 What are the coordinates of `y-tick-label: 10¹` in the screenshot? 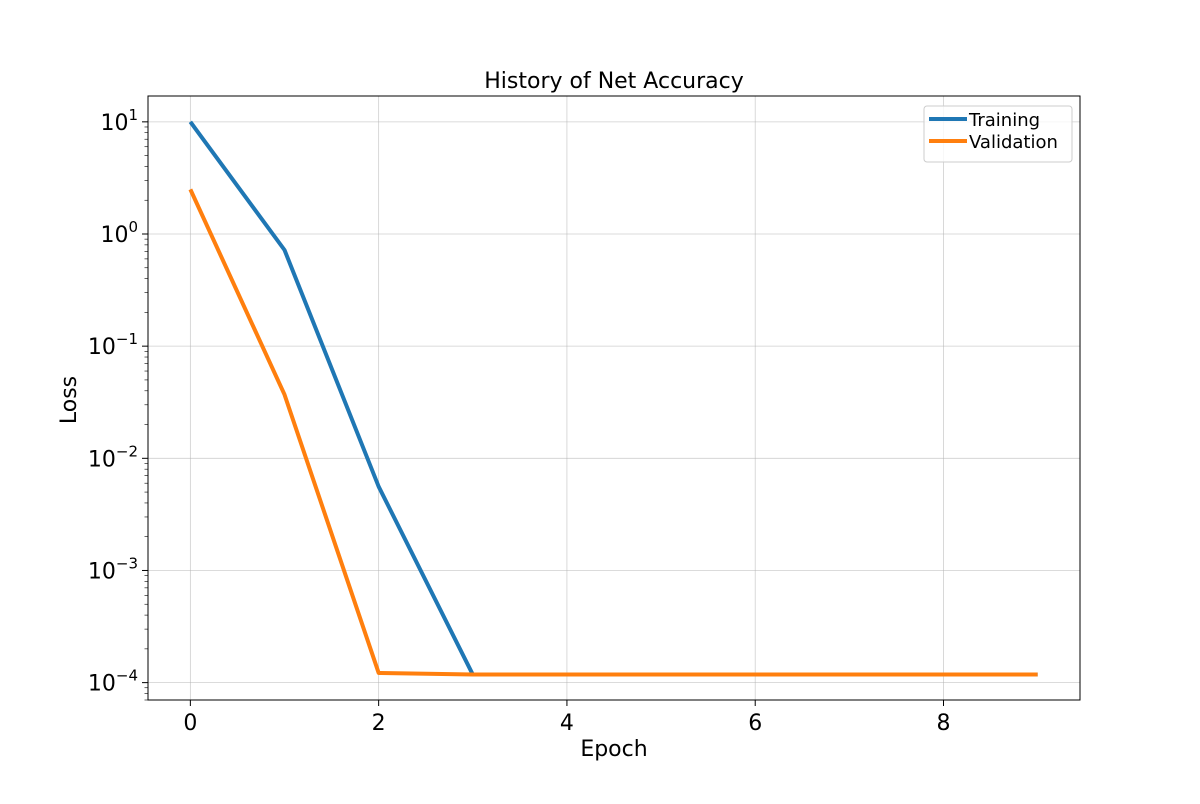 It's located at (119, 121).